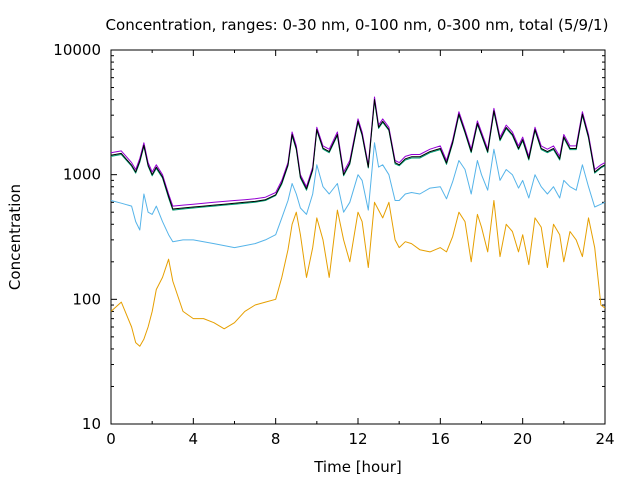 Image resolution: width=640 pixels, height=480 pixels. I want to click on y-tick-label: 100, so click(86, 299).